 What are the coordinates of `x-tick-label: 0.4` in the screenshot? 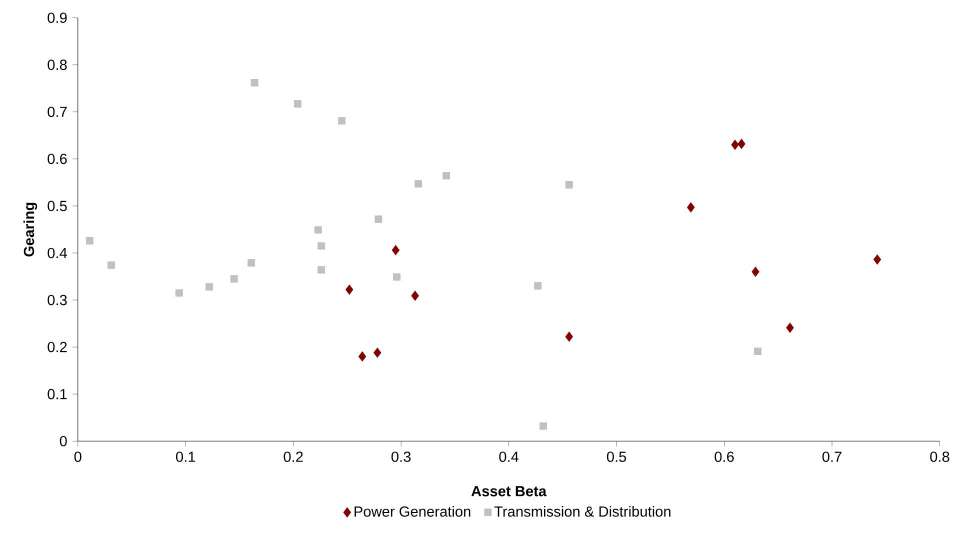 It's located at (509, 457).